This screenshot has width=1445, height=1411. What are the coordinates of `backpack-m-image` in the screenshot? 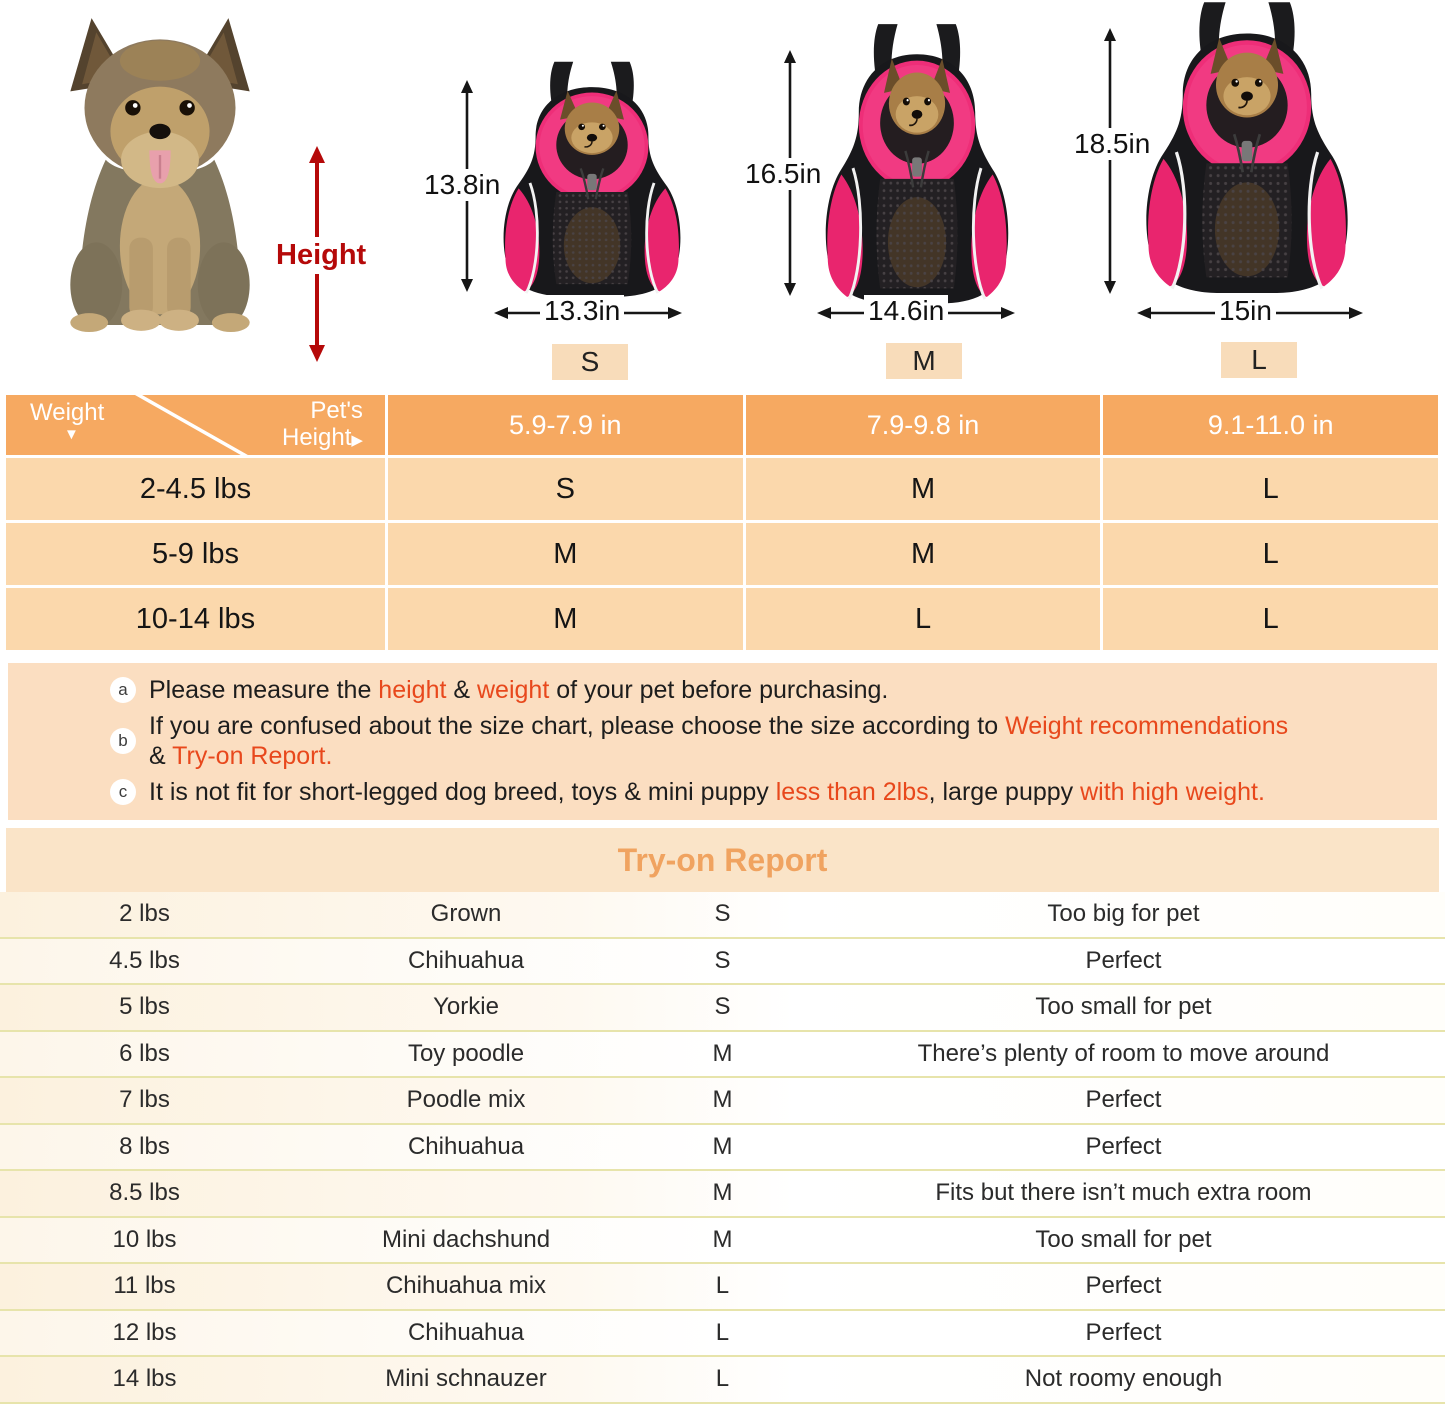 It's located at (917, 167).